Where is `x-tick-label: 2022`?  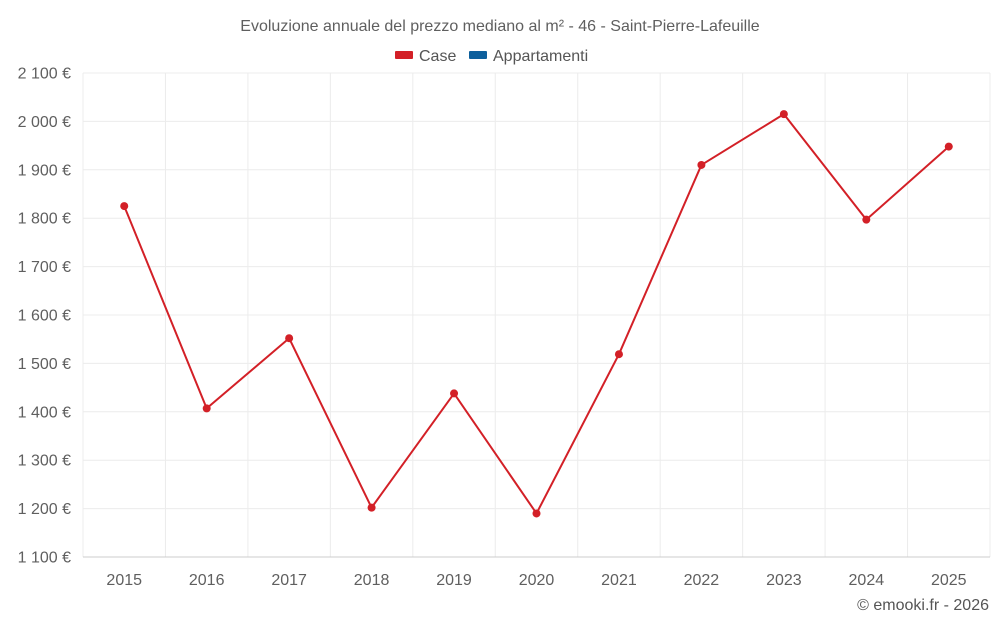
x-tick-label: 2022 is located at coordinates (702, 580).